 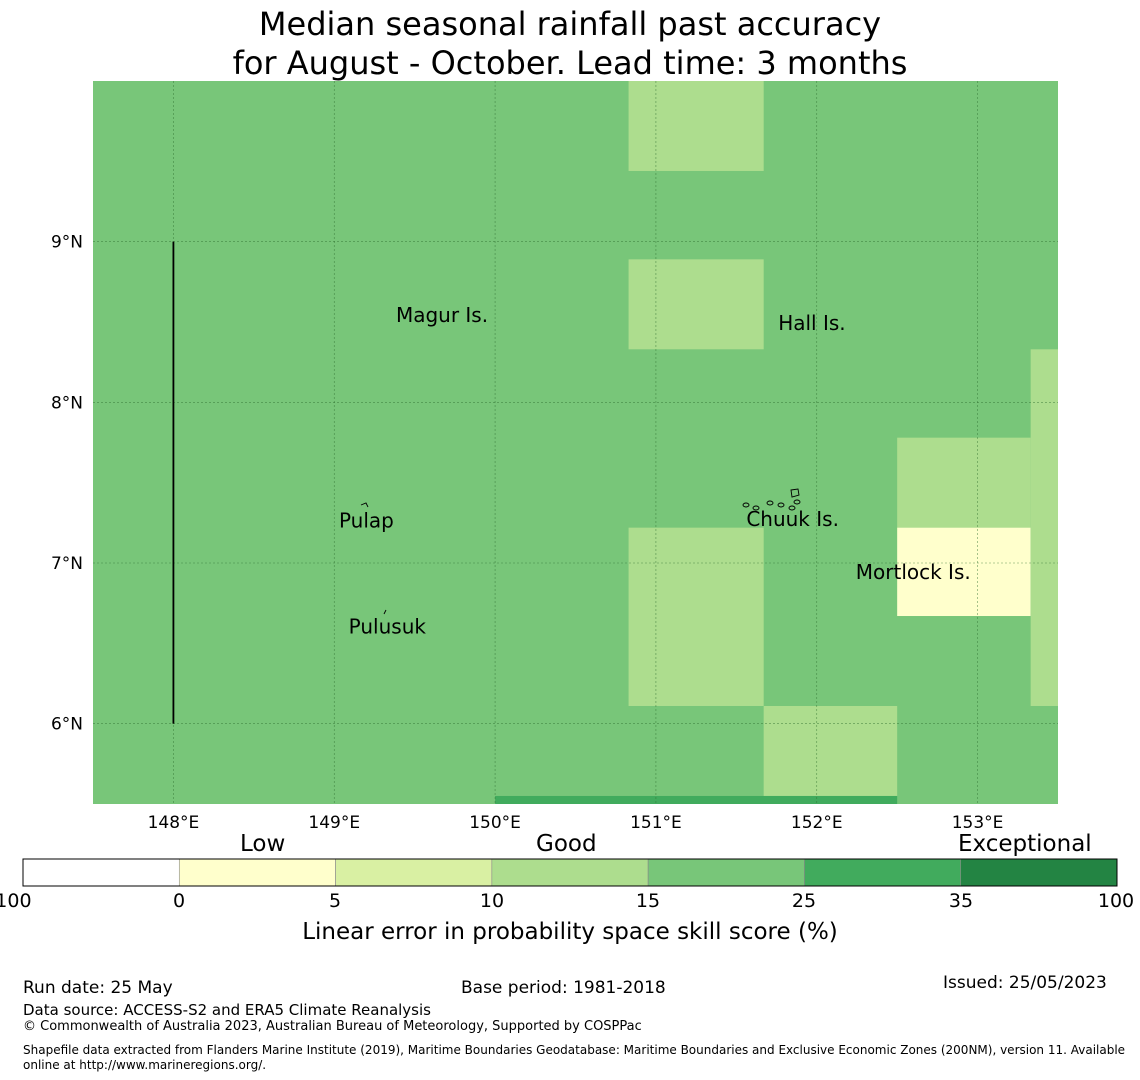 I want to click on place-label: Mortlock Is., so click(x=913, y=572).